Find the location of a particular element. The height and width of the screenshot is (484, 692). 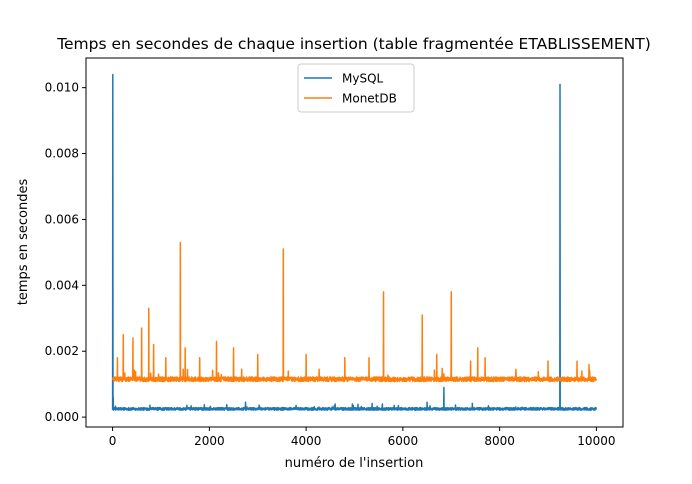

legend-label-monetdb: MonetDB is located at coordinates (369, 99).